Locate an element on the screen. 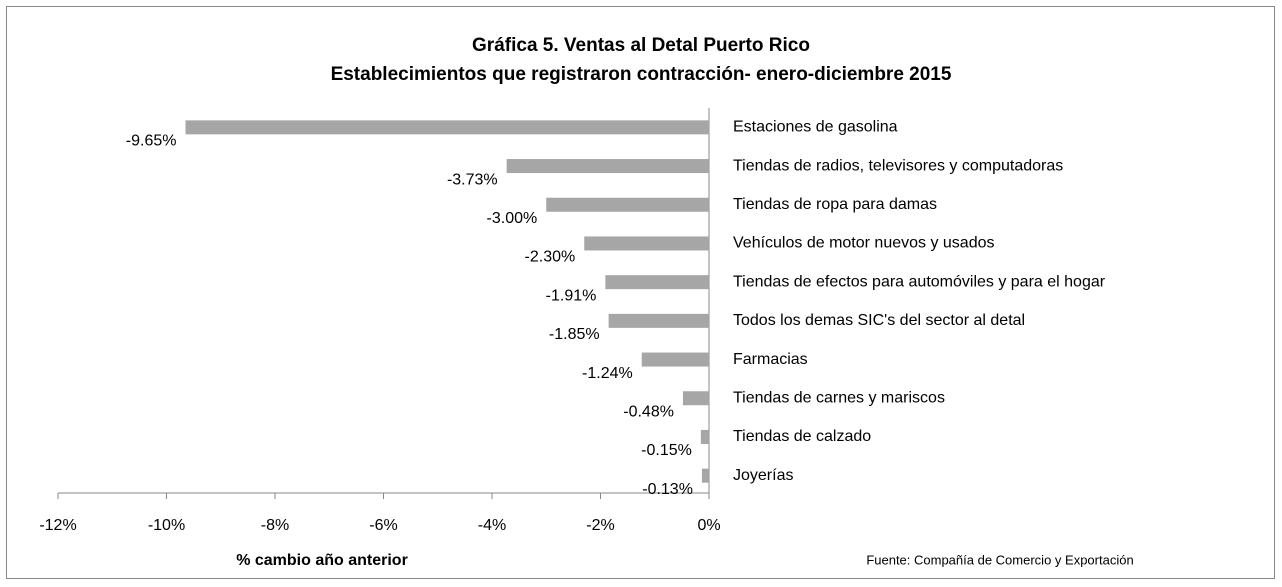 This screenshot has width=1282, height=587. x-tick-label: -8% is located at coordinates (275, 525).